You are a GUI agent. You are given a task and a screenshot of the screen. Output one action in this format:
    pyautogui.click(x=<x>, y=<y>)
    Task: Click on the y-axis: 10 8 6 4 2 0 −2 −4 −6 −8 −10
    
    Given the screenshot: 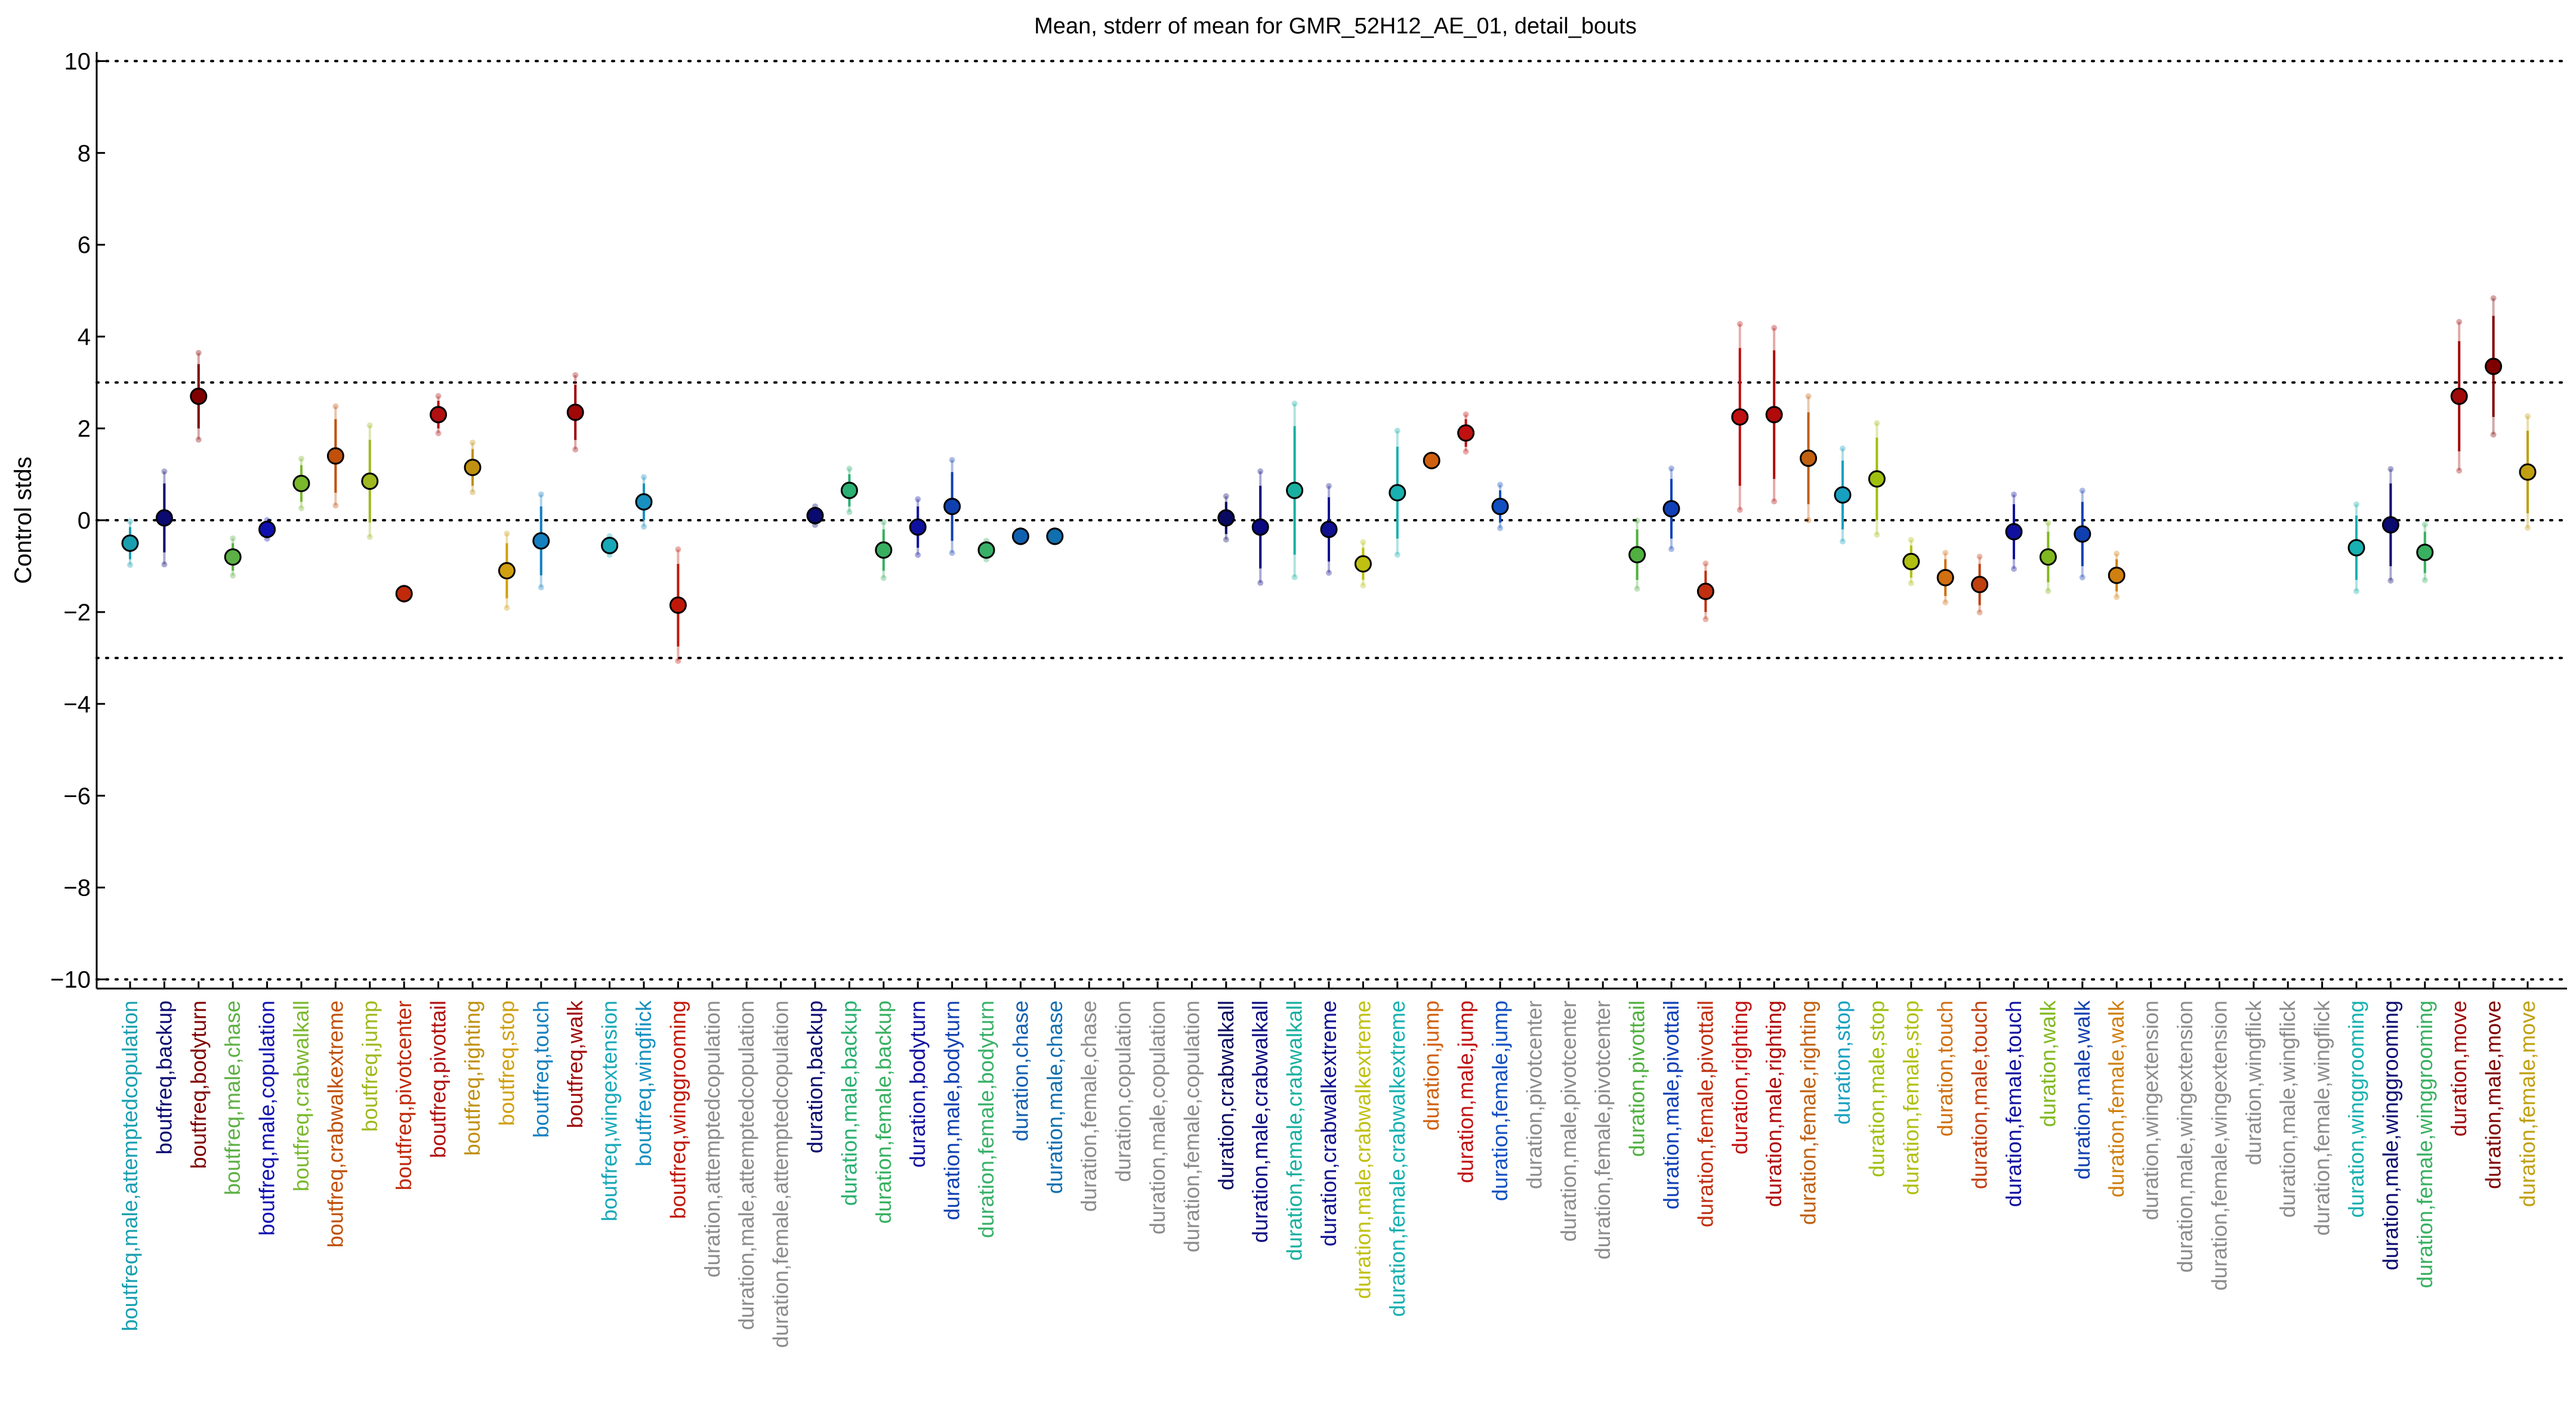 What is the action you would take?
    pyautogui.click(x=77, y=520)
    